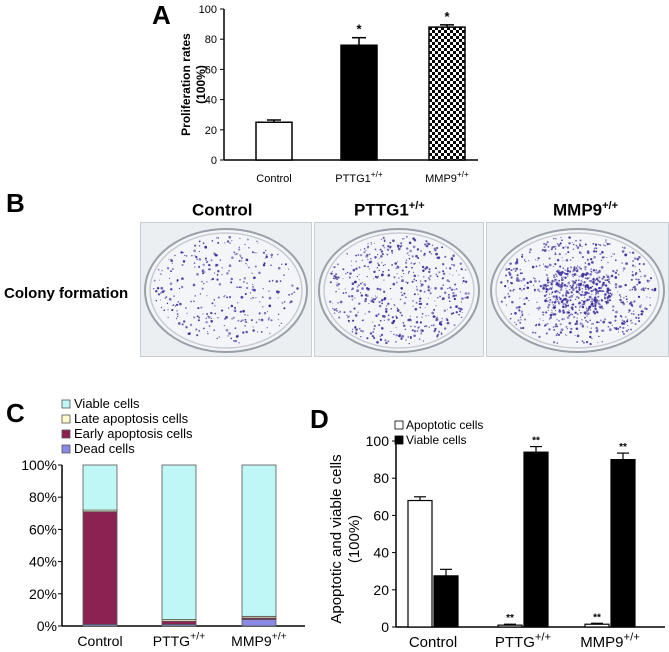  What do you see at coordinates (43, 594) in the screenshot?
I see `chart-c-ytick-label: 20%` at bounding box center [43, 594].